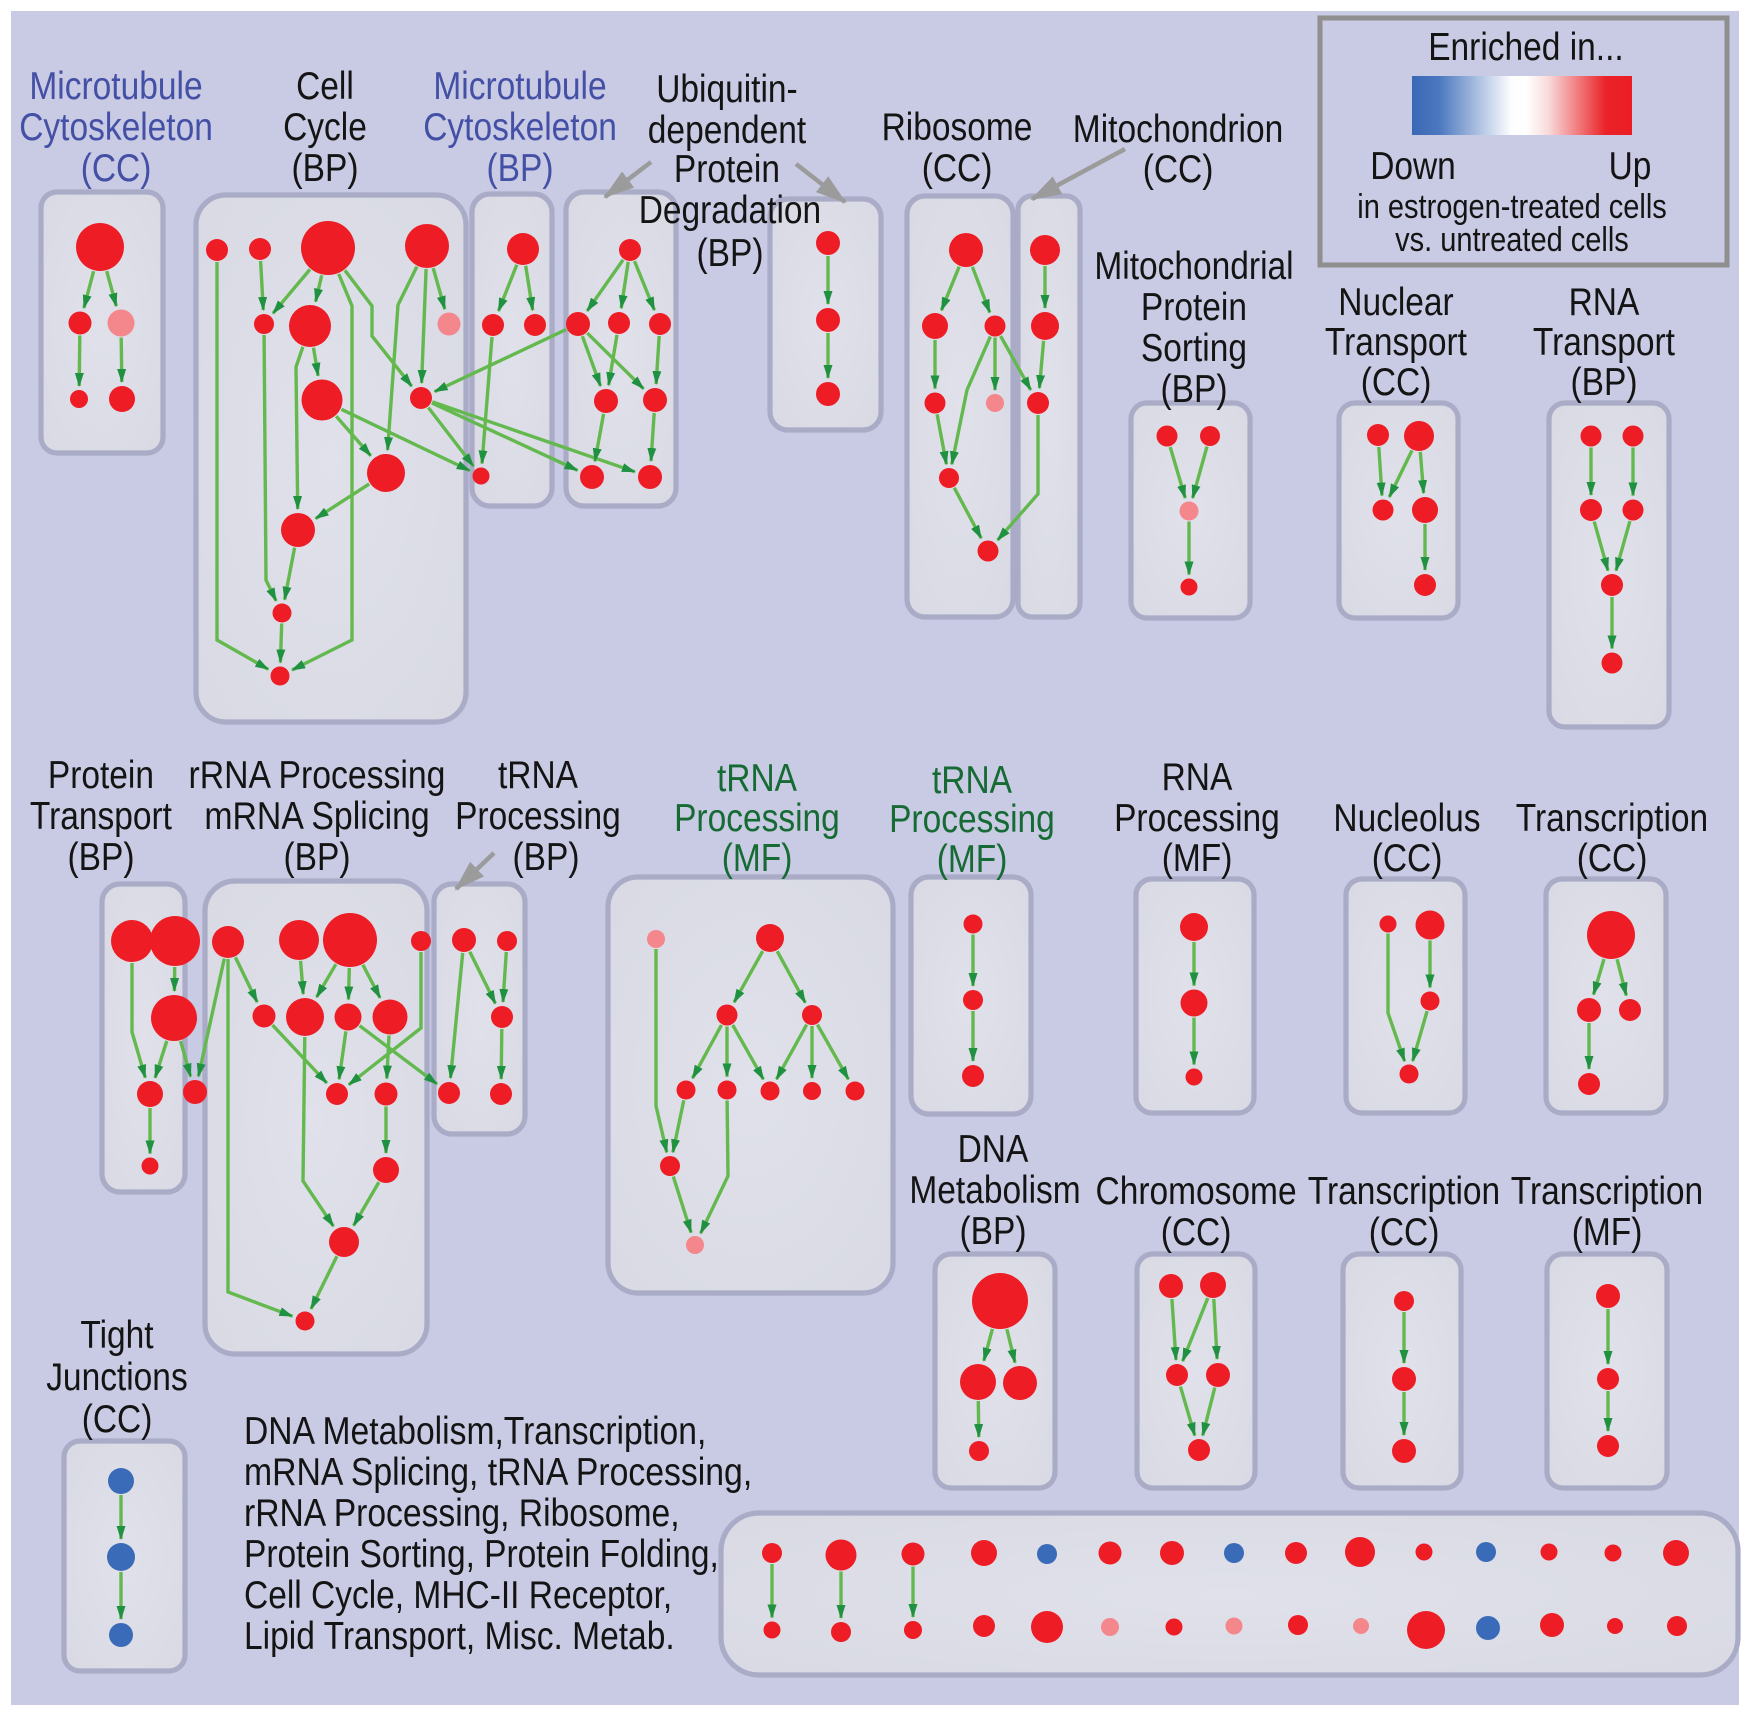  I want to click on svg-text: mRNA Splicing, so click(316, 816).